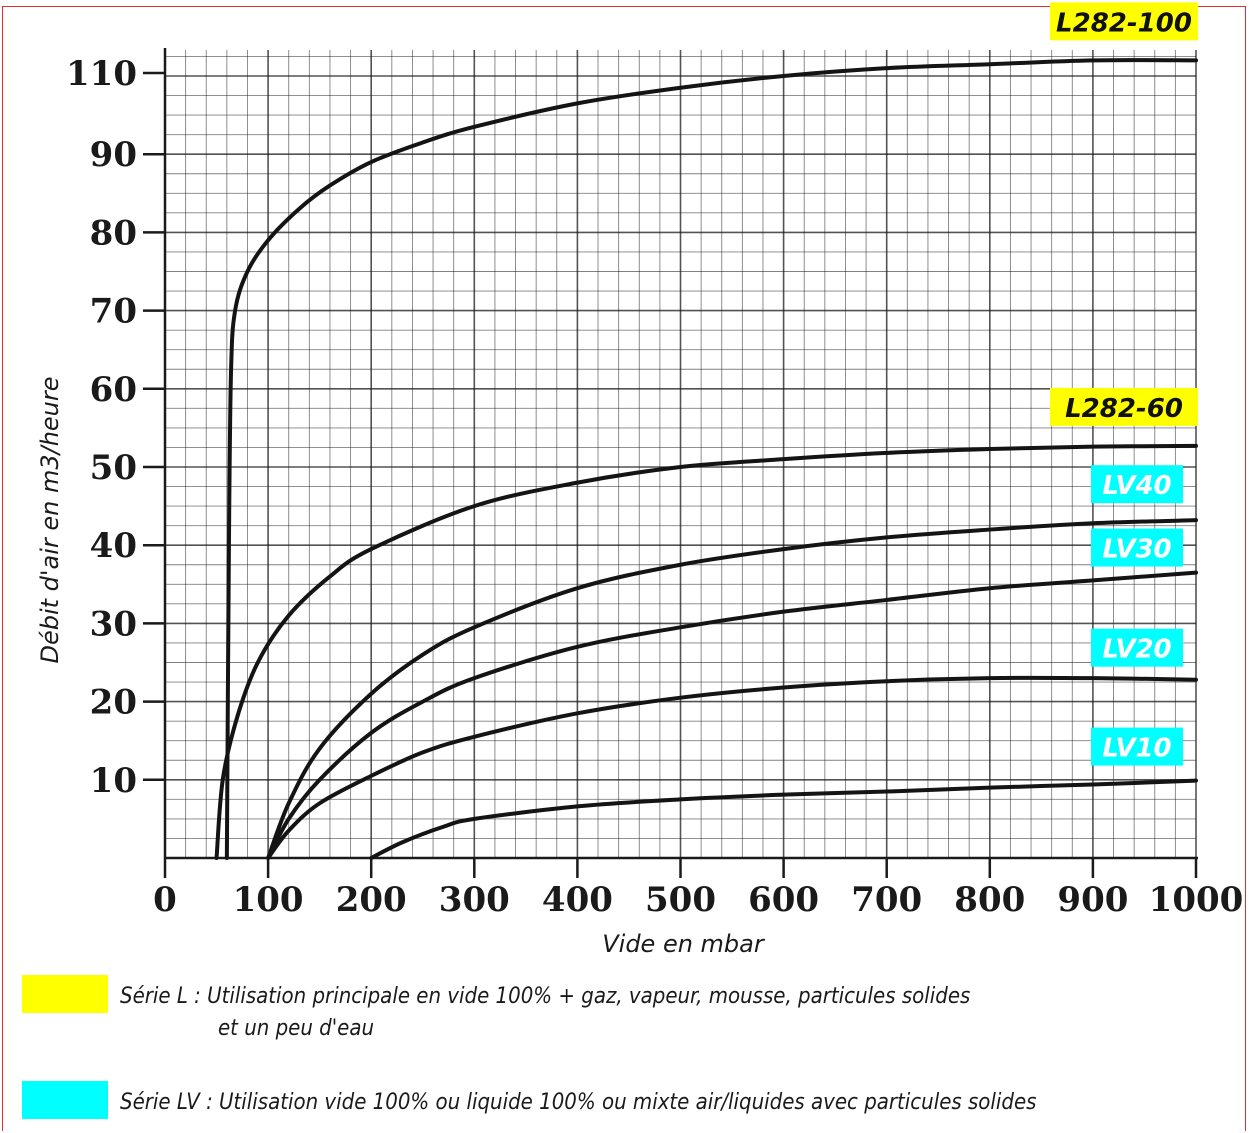 The width and height of the screenshot is (1250, 1133). Describe the element at coordinates (65, 994) in the screenshot. I see `legend-swatch-serie-l` at that location.